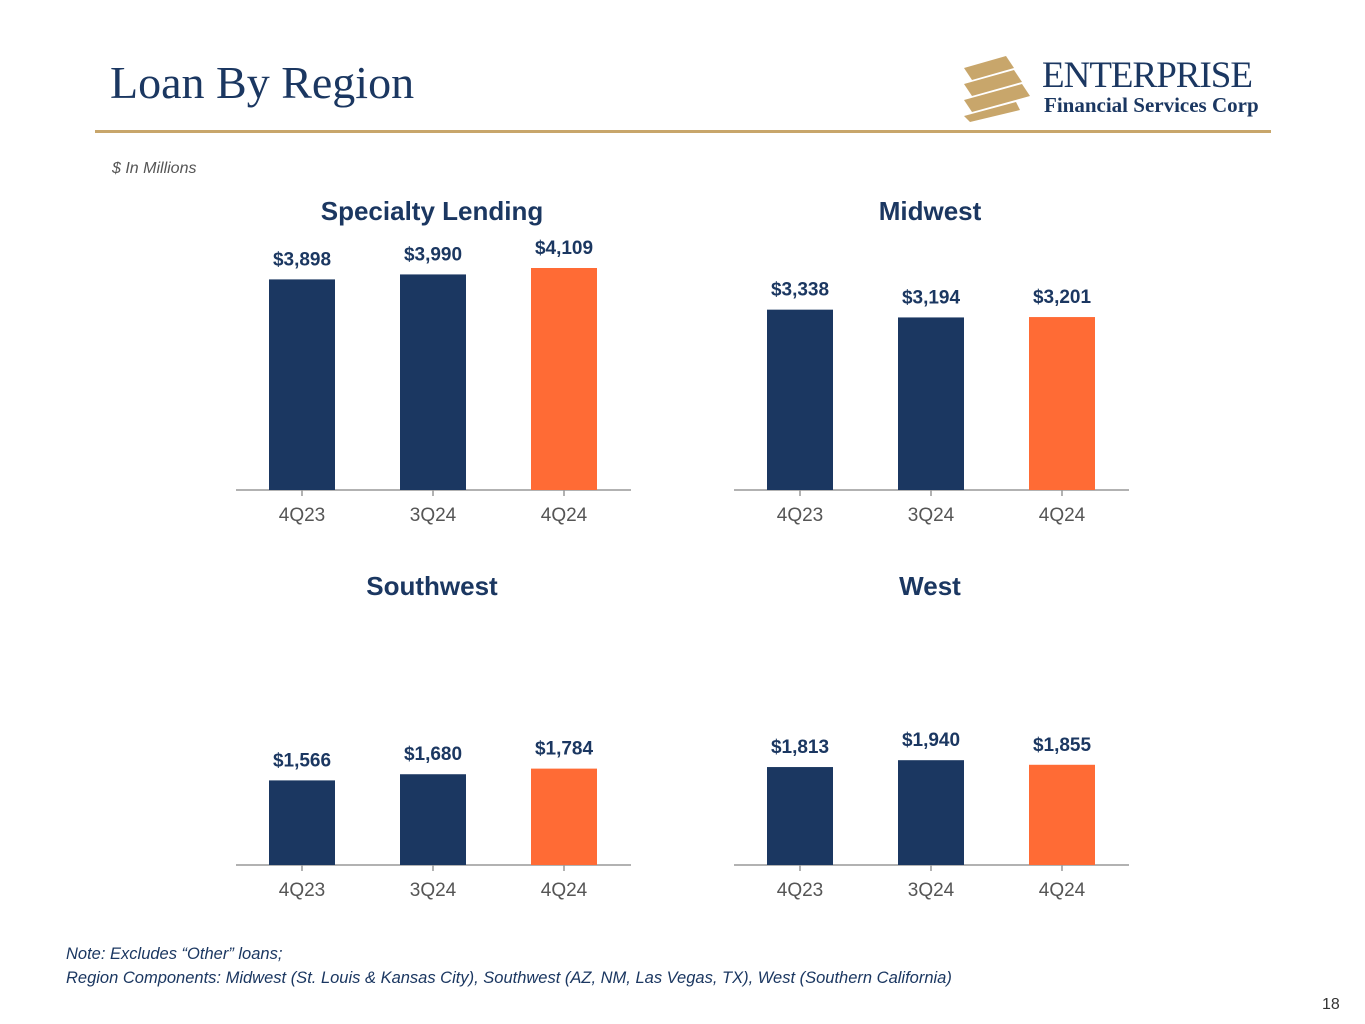  Describe the element at coordinates (564, 749) in the screenshot. I see `data-label: $1,784` at that location.